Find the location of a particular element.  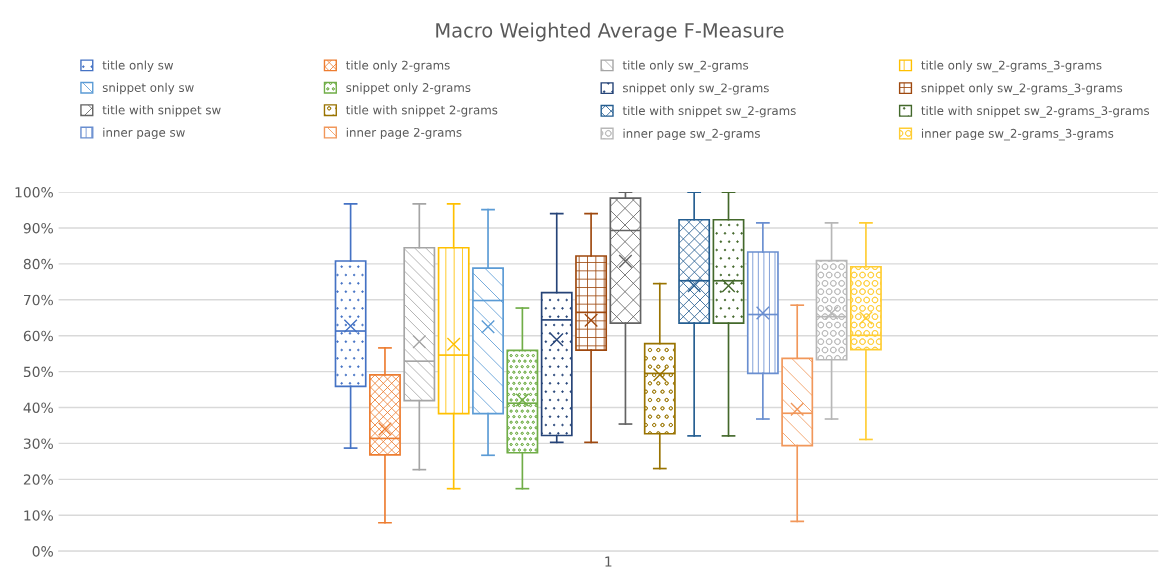

legend-label: title only sw_2-grams is located at coordinates (685, 66).